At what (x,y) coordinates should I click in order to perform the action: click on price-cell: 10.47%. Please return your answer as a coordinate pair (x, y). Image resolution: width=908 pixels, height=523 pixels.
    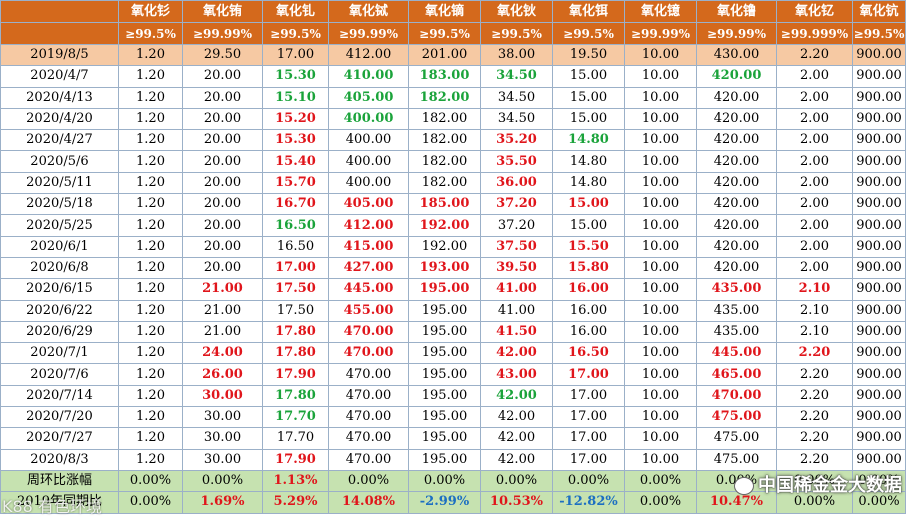
    Looking at the image, I should click on (736, 502).